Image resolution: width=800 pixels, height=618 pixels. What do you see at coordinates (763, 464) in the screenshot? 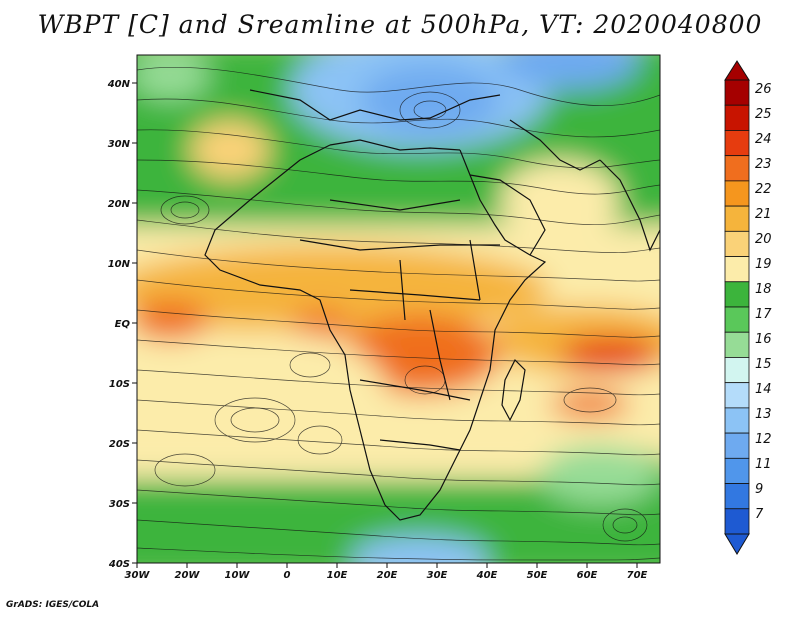
I see `colorbar-label-11: 11` at bounding box center [763, 464].